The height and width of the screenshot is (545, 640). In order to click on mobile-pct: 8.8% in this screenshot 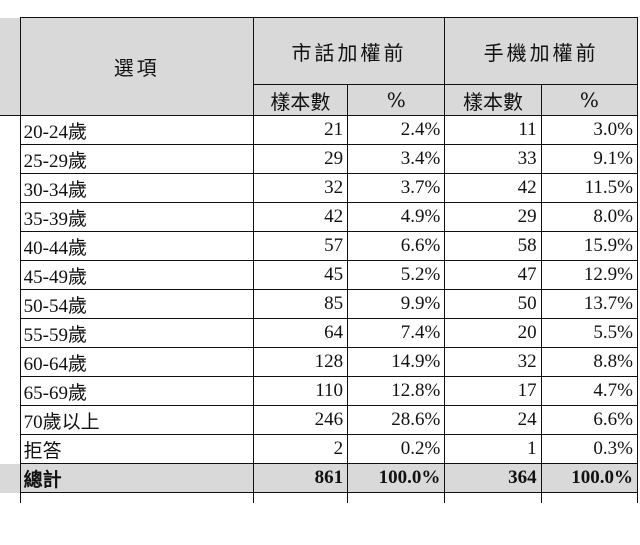, I will do `click(589, 362)`.